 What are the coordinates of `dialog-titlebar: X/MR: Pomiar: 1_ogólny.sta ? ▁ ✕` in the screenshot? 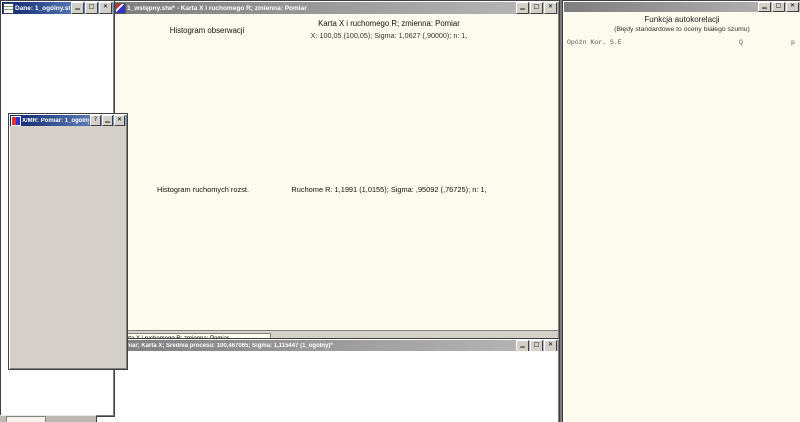 It's located at (68, 120).